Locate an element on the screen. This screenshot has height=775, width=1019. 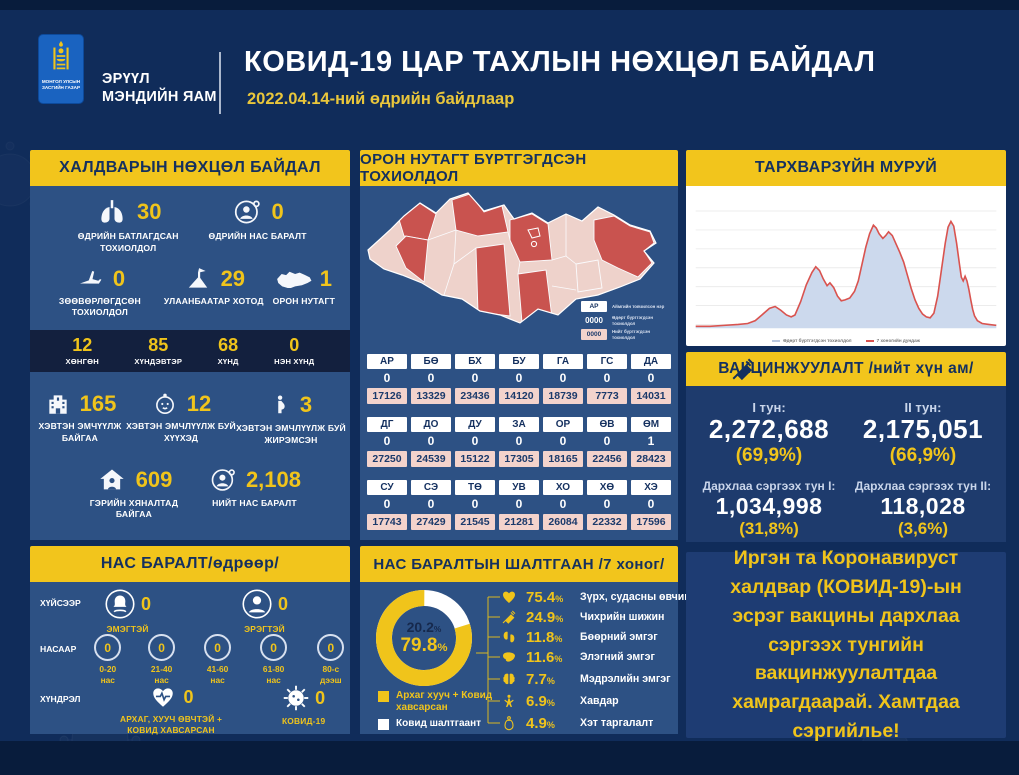
dose-value: 1,034,998 is located at coordinates (769, 505).